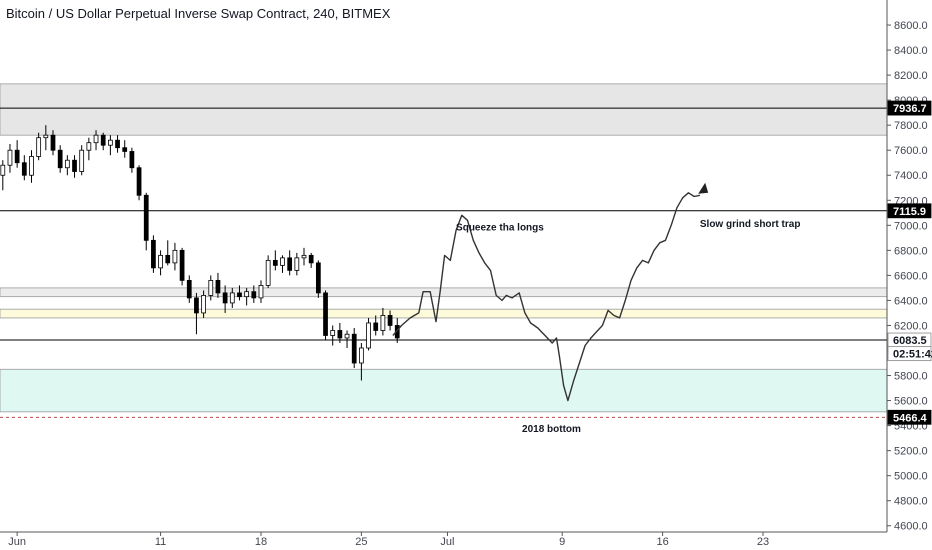 The height and width of the screenshot is (550, 932). What do you see at coordinates (909, 262) in the screenshot?
I see `price-tags-layer: 7936.7 7115.9 6083.5 02:51:42 5466.4` at bounding box center [909, 262].